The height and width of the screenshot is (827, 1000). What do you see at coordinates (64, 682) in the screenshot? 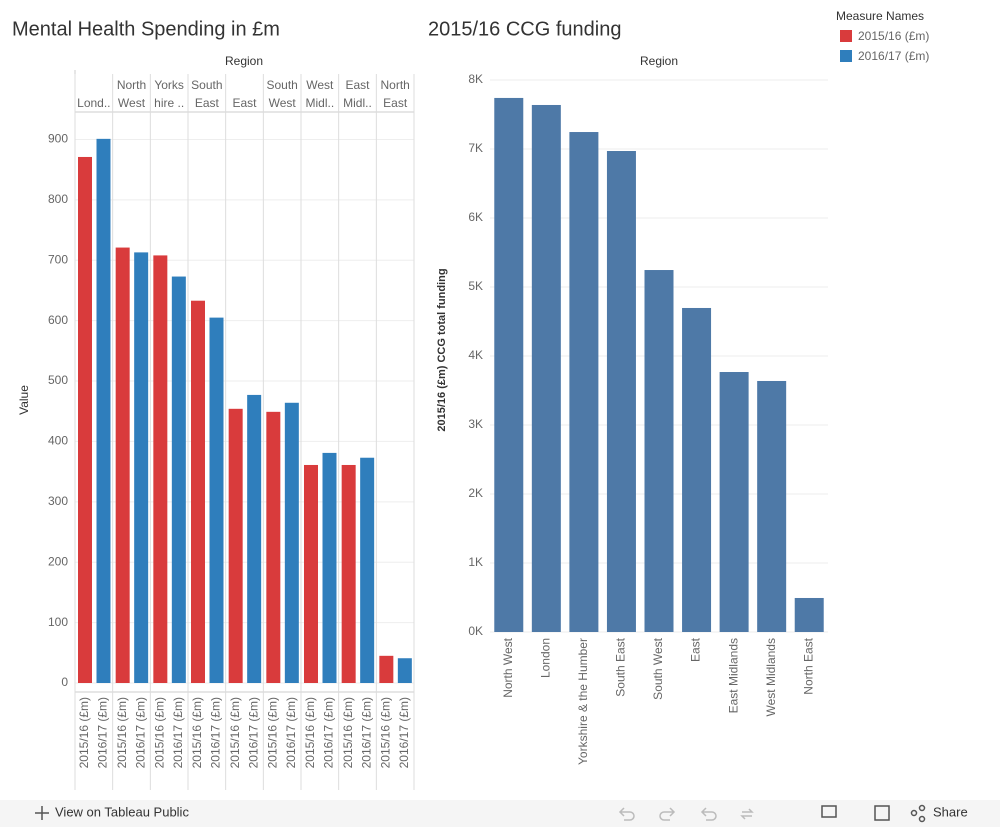
I see `y-tick-label: 0` at bounding box center [64, 682].